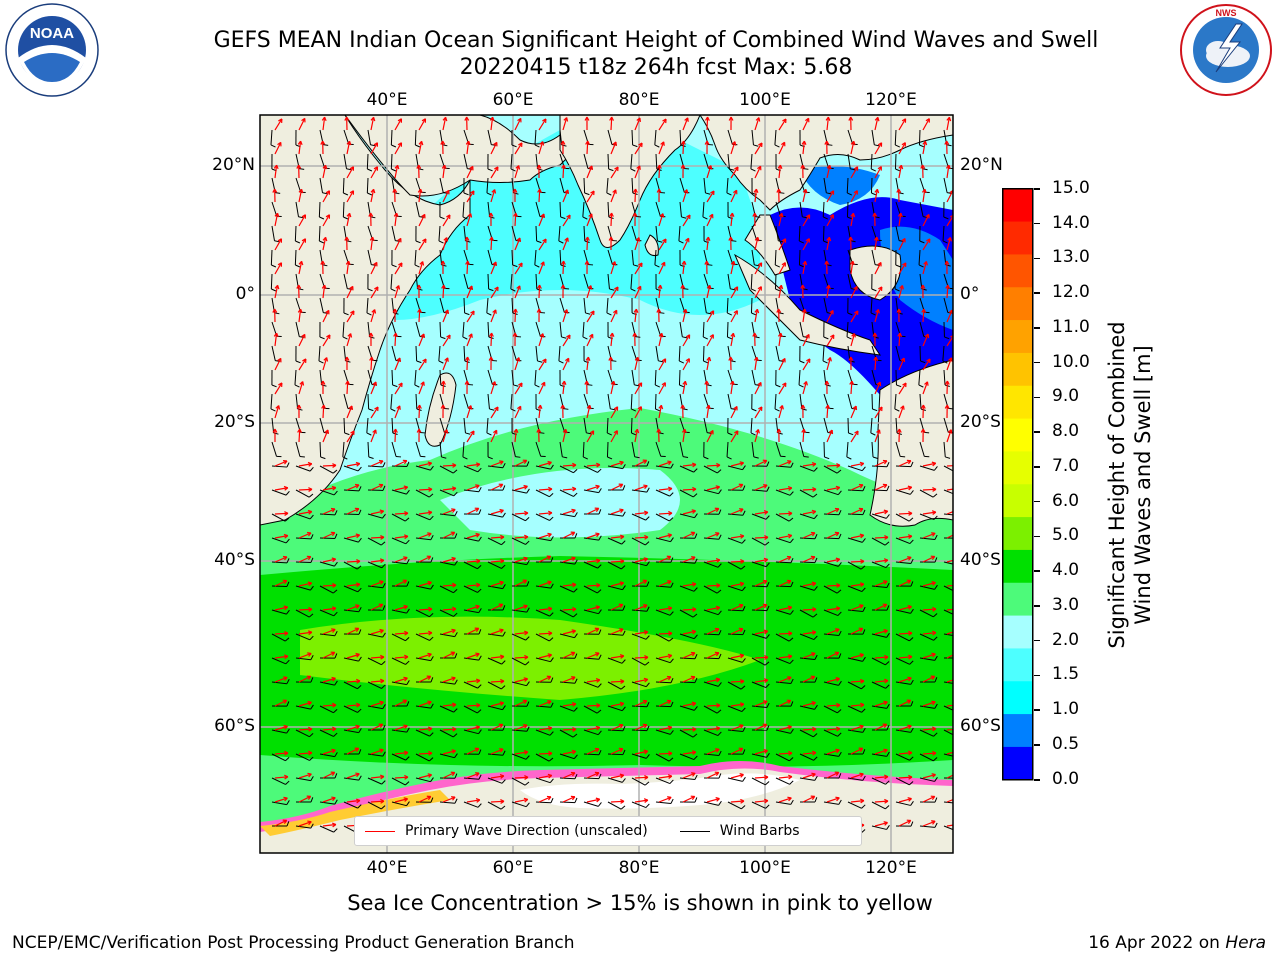 The height and width of the screenshot is (960, 1280). I want to click on colorbar-tick-label: 4.0, so click(1066, 570).